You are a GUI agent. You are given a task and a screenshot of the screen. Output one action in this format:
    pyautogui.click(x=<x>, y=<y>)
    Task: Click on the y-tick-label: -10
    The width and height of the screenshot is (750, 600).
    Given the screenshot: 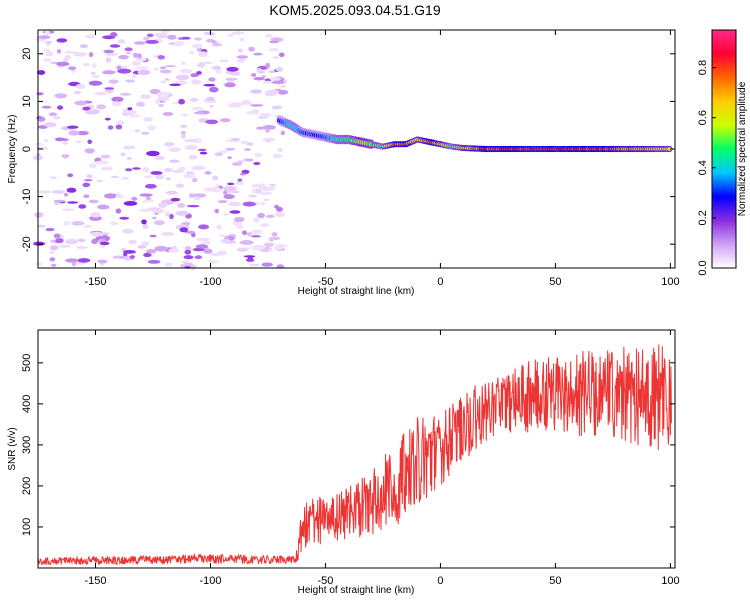 What is the action you would take?
    pyautogui.click(x=27, y=197)
    